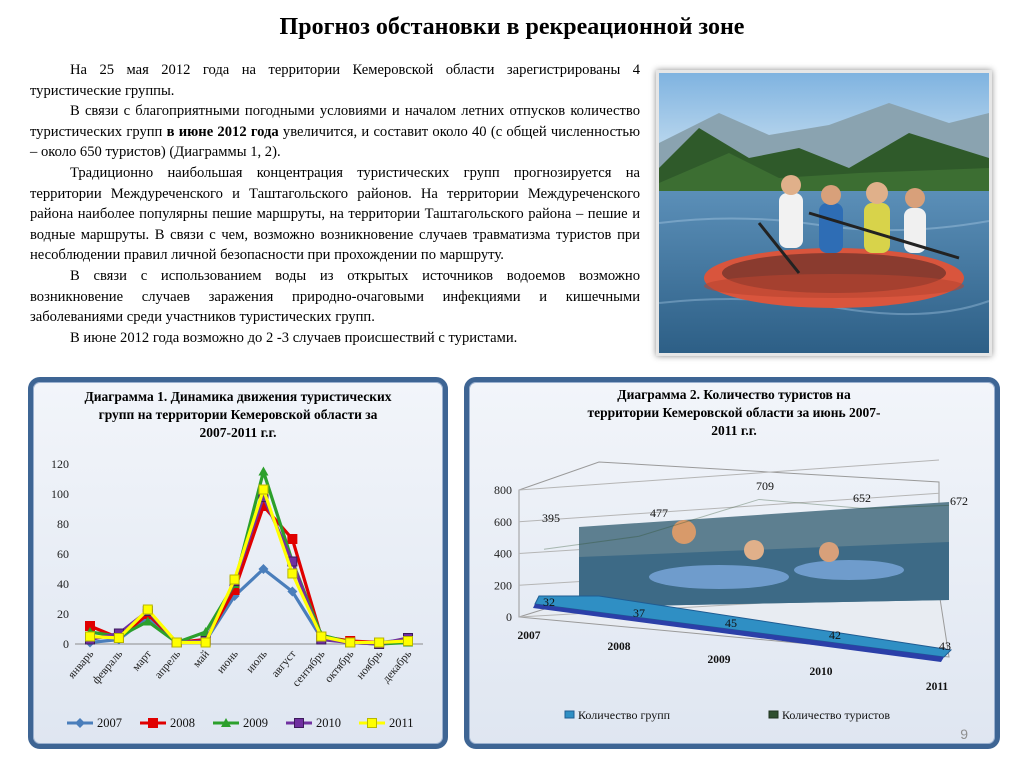 The height and width of the screenshot is (768, 1024). Describe the element at coordinates (201, 659) in the screenshot. I see `x-tick-label: май` at that location.